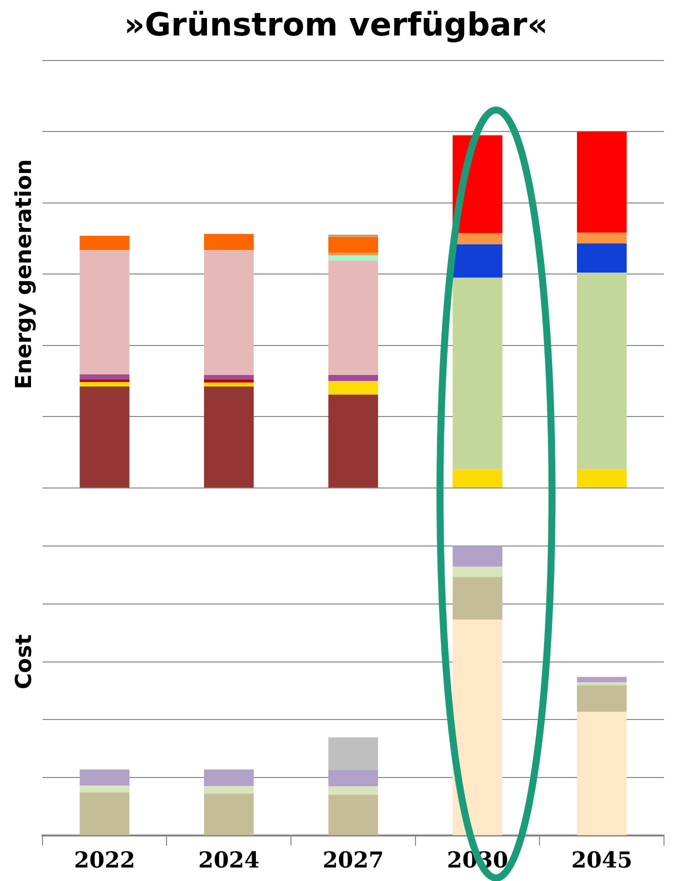  What do you see at coordinates (229, 861) in the screenshot?
I see `x-tick-label: 2024` at bounding box center [229, 861].